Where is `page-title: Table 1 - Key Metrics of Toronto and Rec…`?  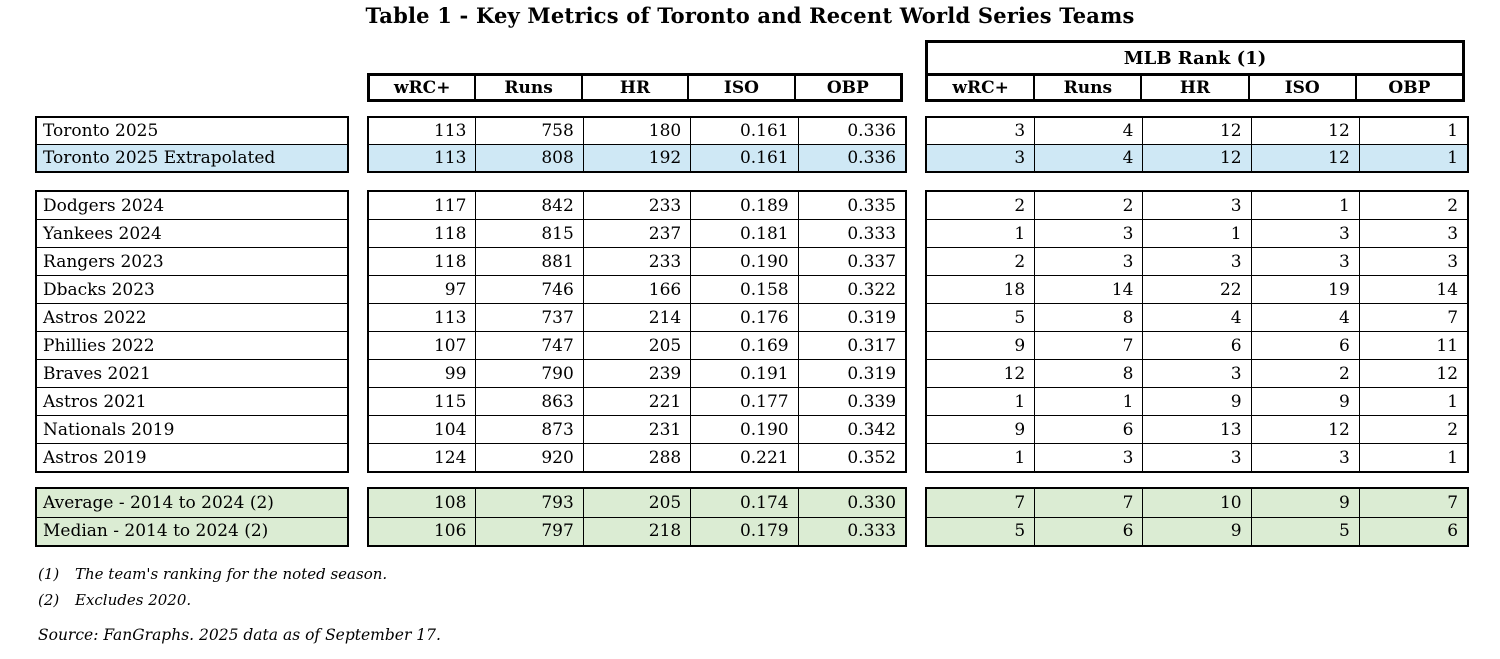
page-title: Table 1 - Key Metrics of Toronto and Rec… is located at coordinates (750, 15).